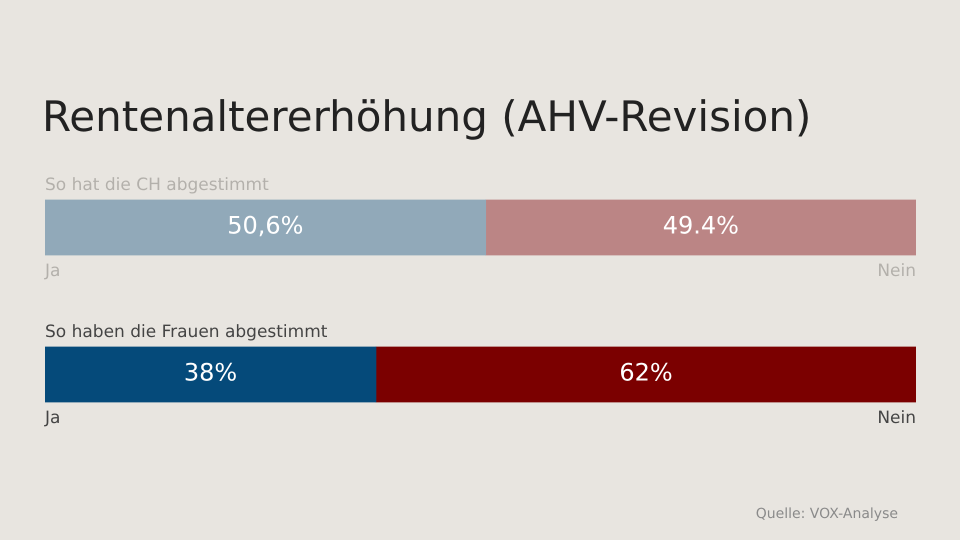 This screenshot has width=960, height=540. Describe the element at coordinates (211, 372) in the screenshot. I see `data-label: 38%` at that location.